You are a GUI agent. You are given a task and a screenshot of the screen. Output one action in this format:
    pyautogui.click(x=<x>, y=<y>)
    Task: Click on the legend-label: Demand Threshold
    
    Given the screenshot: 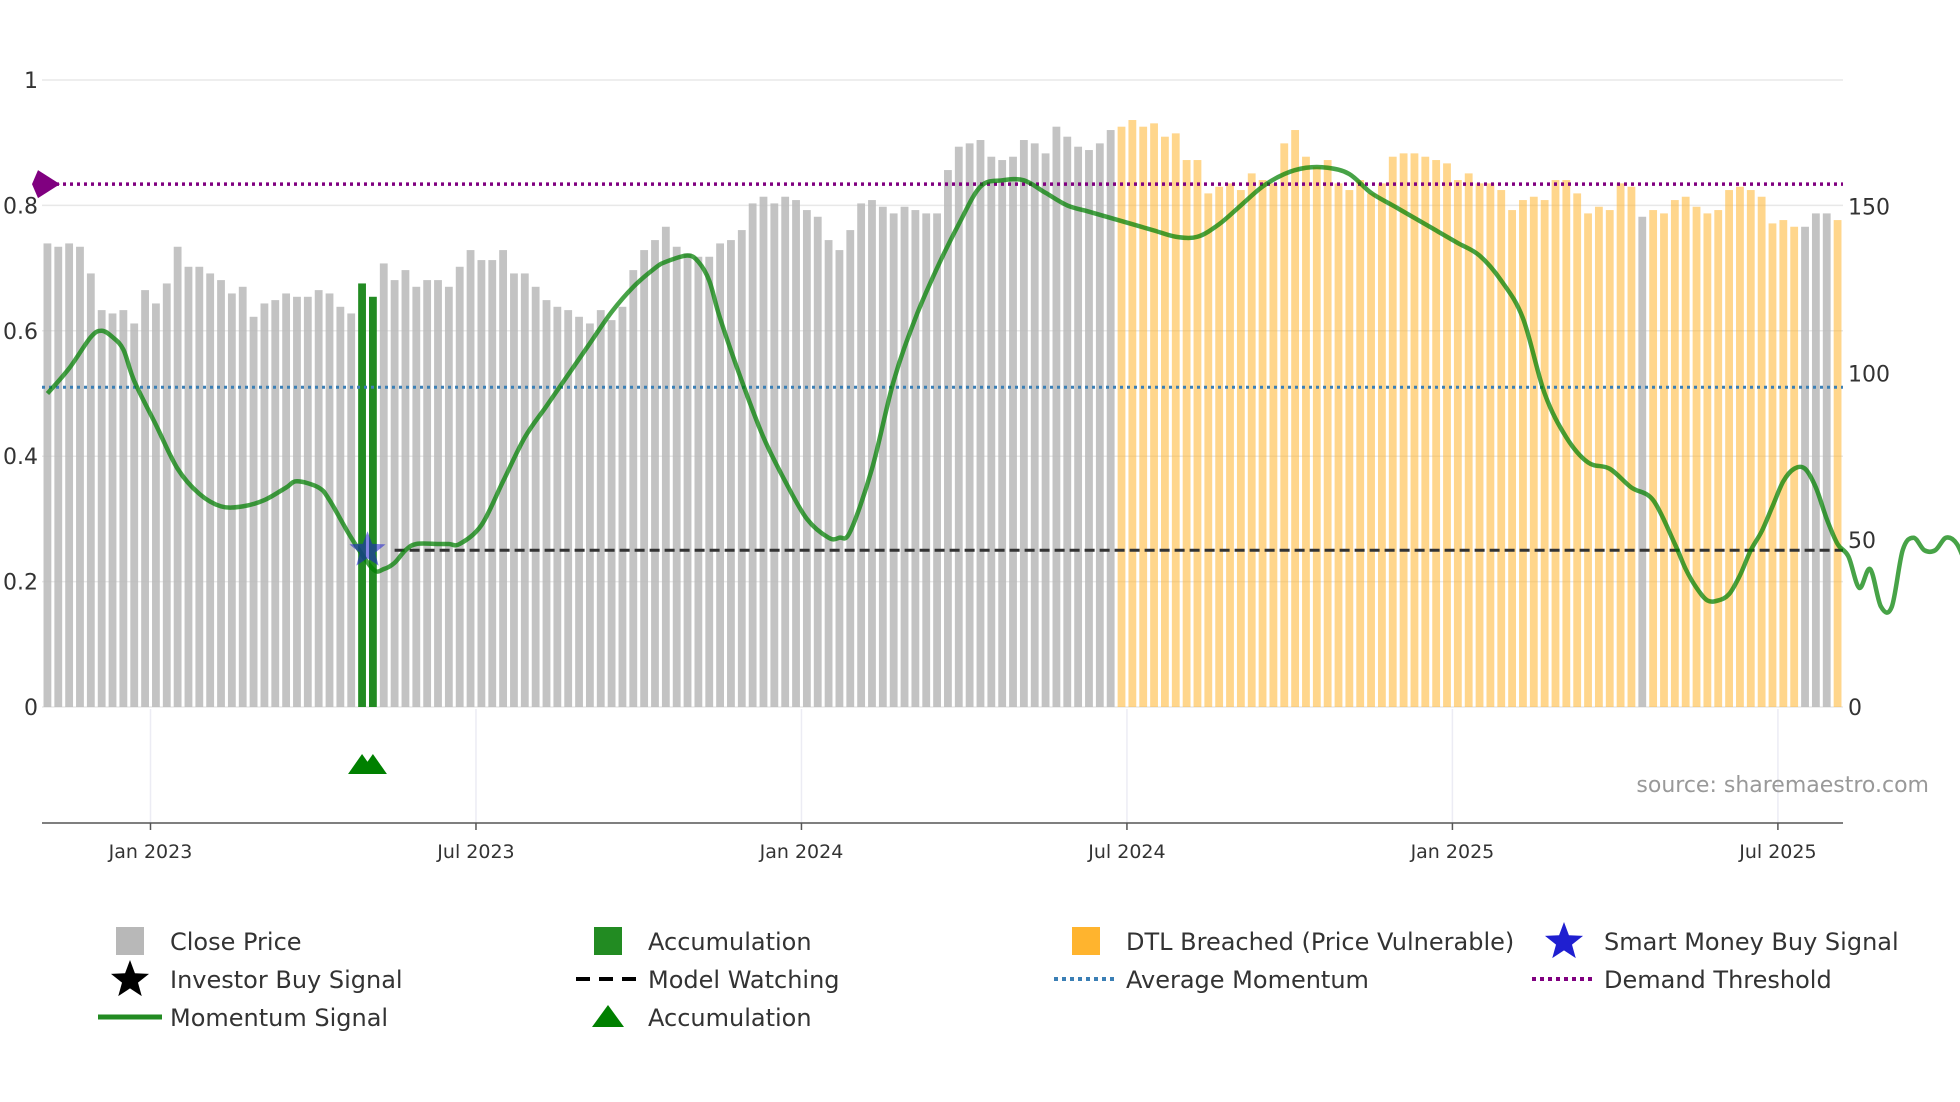 What is the action you would take?
    pyautogui.click(x=1718, y=980)
    